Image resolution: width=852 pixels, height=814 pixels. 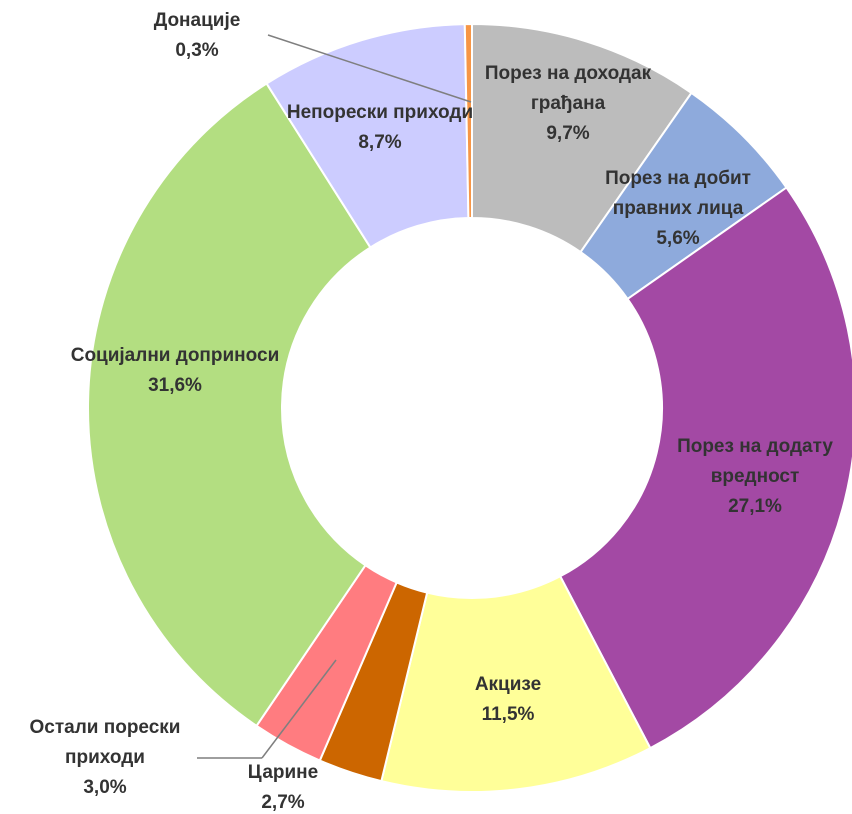 I want to click on slice-label: Порез на додату вредност 27,1%, so click(x=753, y=477).